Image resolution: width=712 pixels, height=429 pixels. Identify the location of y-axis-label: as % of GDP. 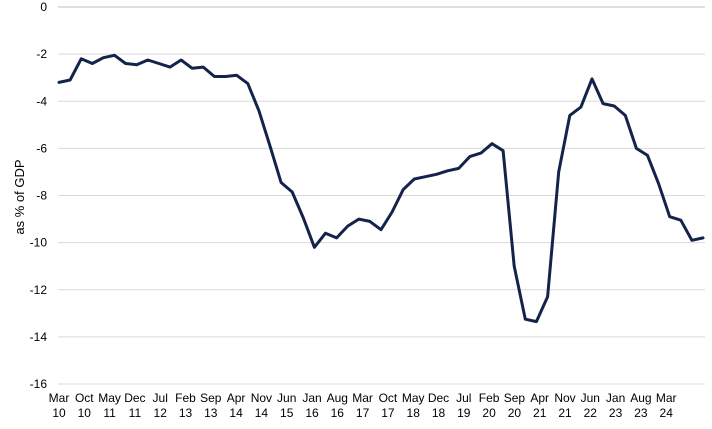
(19, 196).